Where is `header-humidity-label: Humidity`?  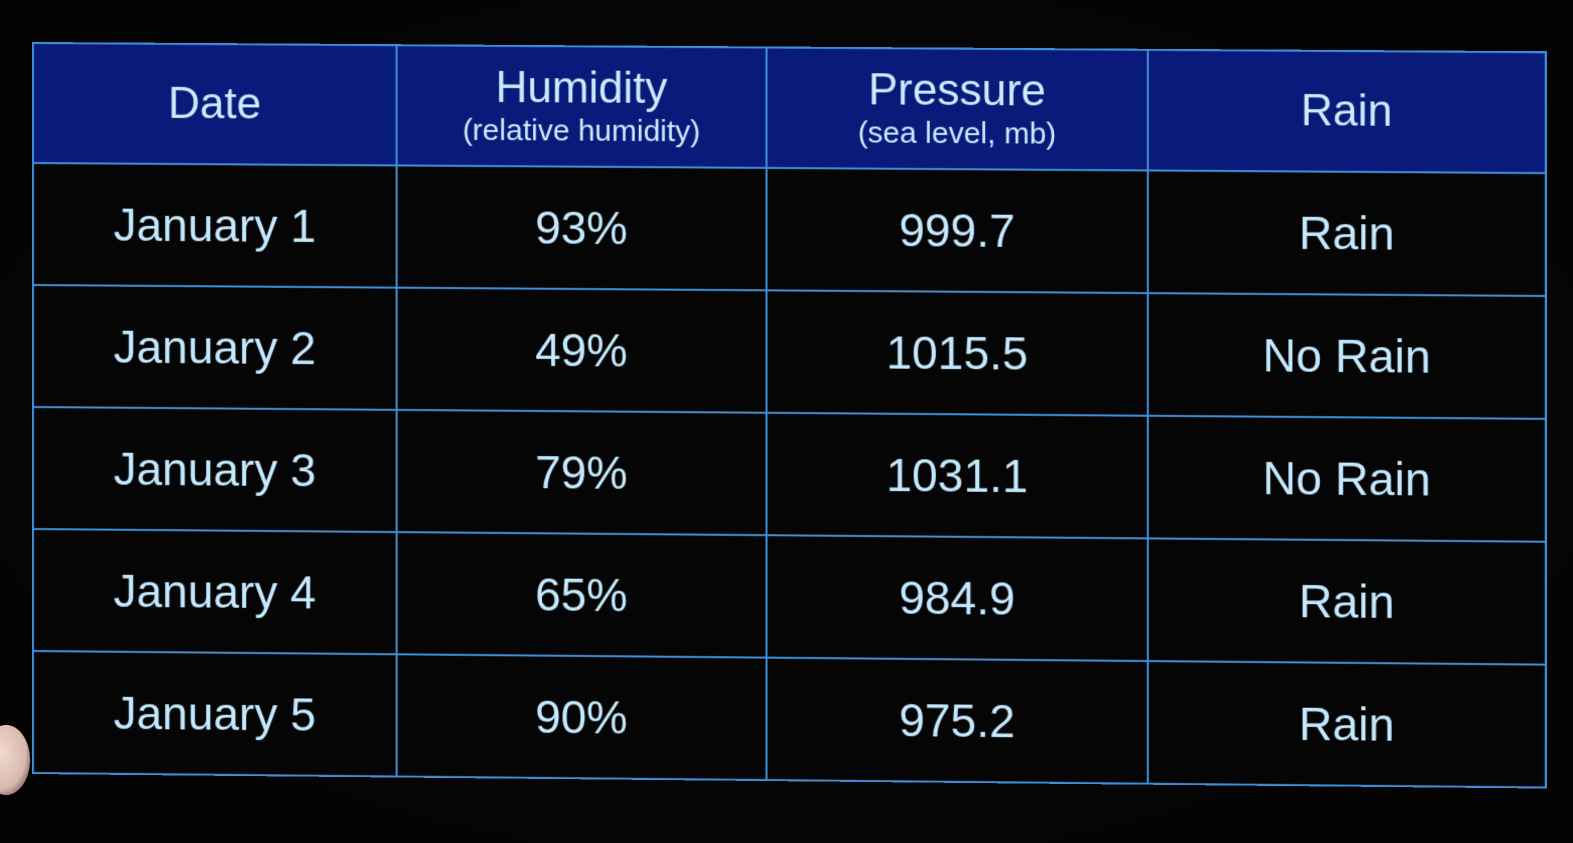
header-humidity-label: Humidity is located at coordinates (582, 88).